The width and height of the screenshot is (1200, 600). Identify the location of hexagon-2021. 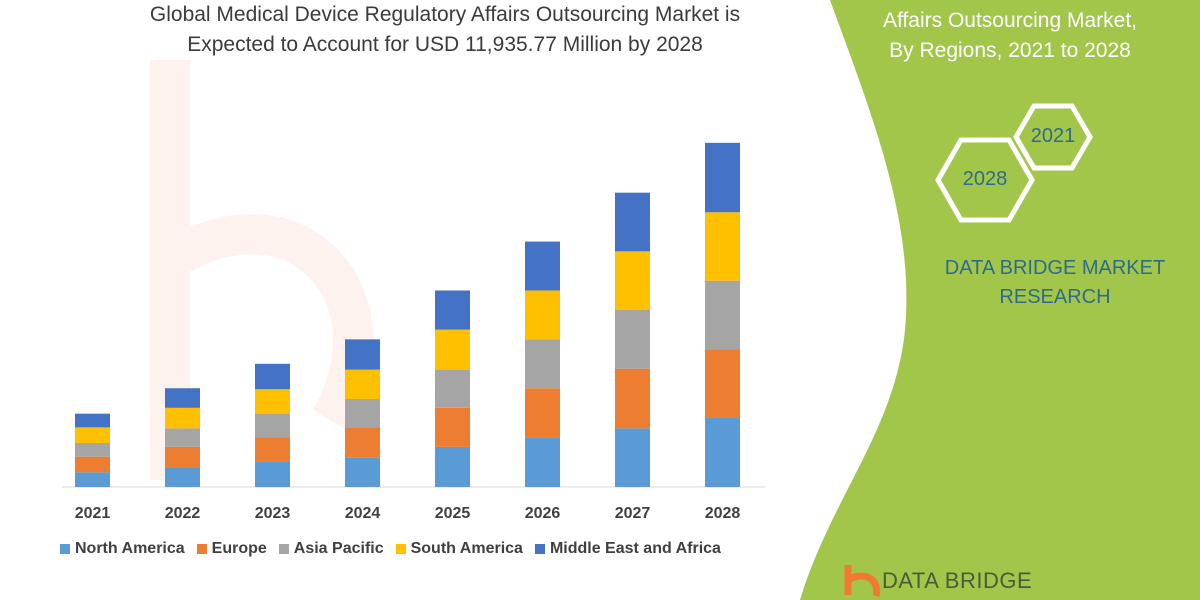
(1053, 137).